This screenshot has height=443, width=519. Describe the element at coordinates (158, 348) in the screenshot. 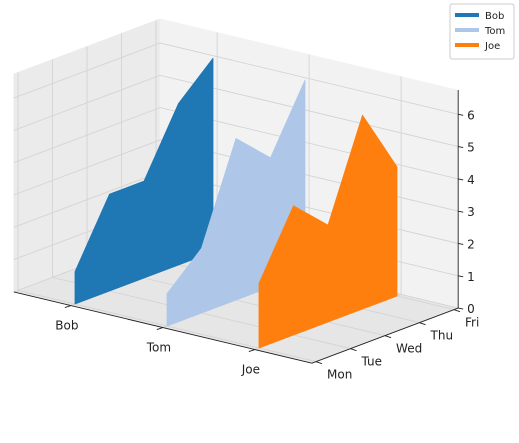

I see `series-tick-label: Tom` at that location.